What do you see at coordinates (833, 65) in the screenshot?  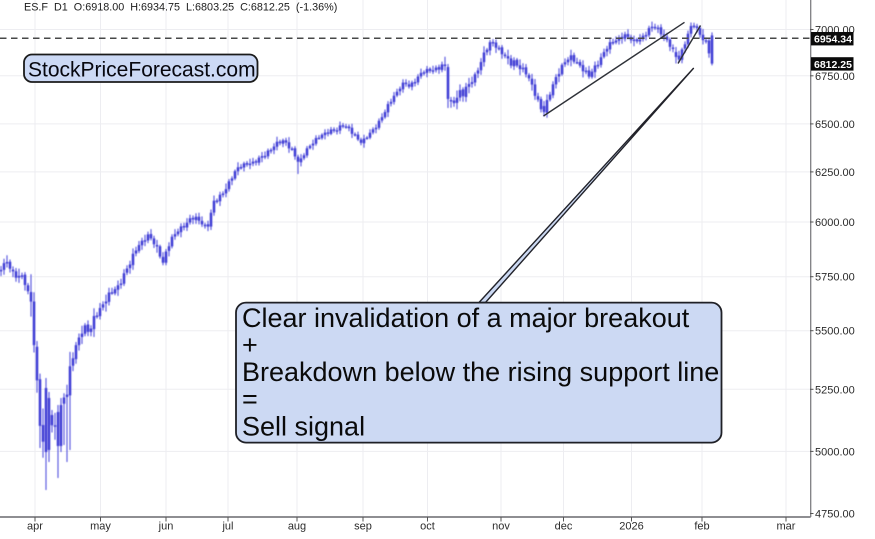 I see `svg-text: 6812.25` at bounding box center [833, 65].